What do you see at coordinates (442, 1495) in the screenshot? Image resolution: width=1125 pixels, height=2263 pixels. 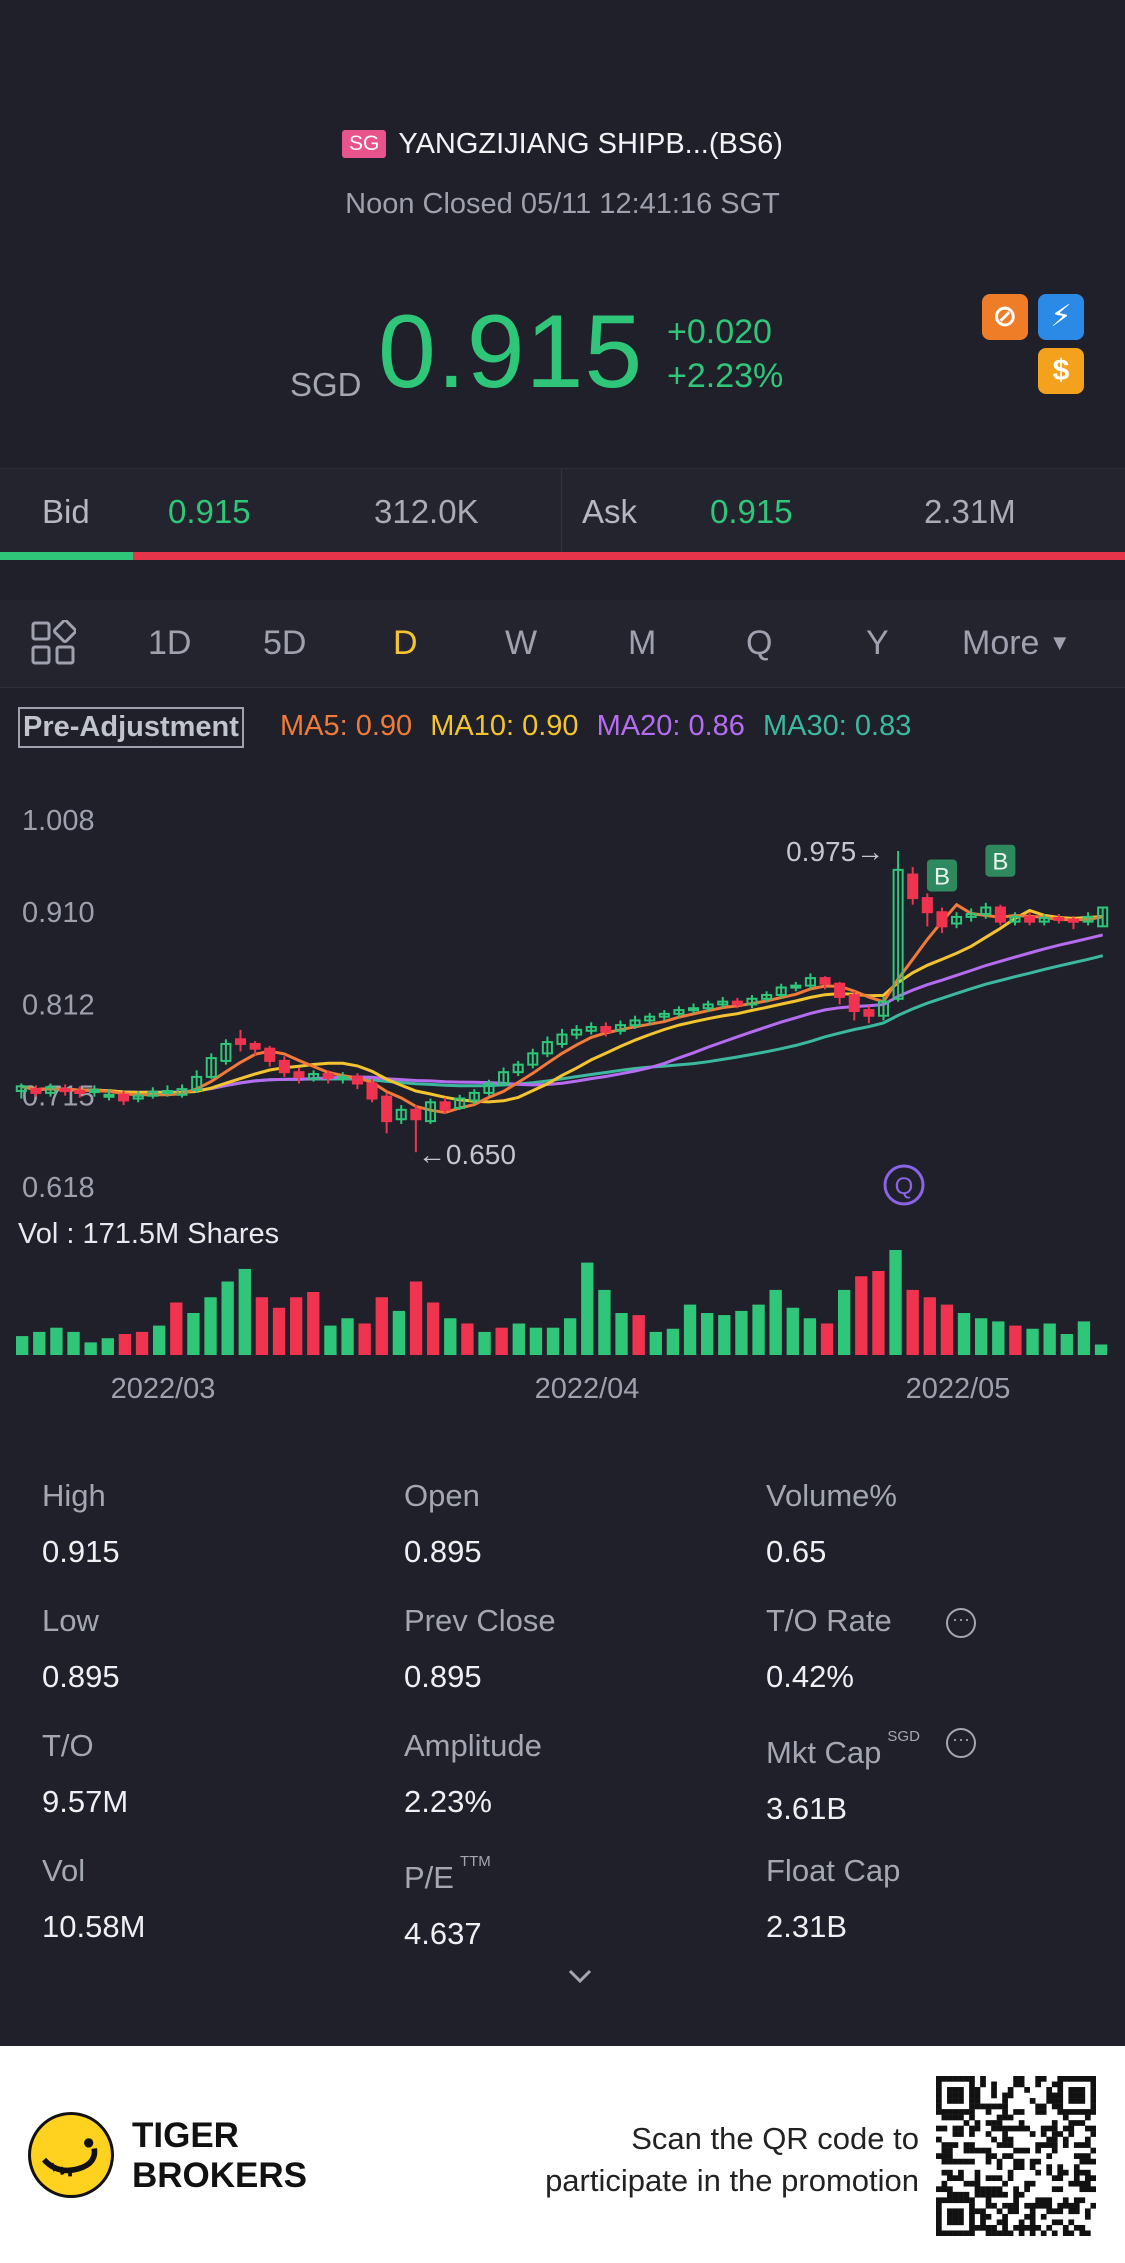 I see `stat-open-label: Open` at bounding box center [442, 1495].